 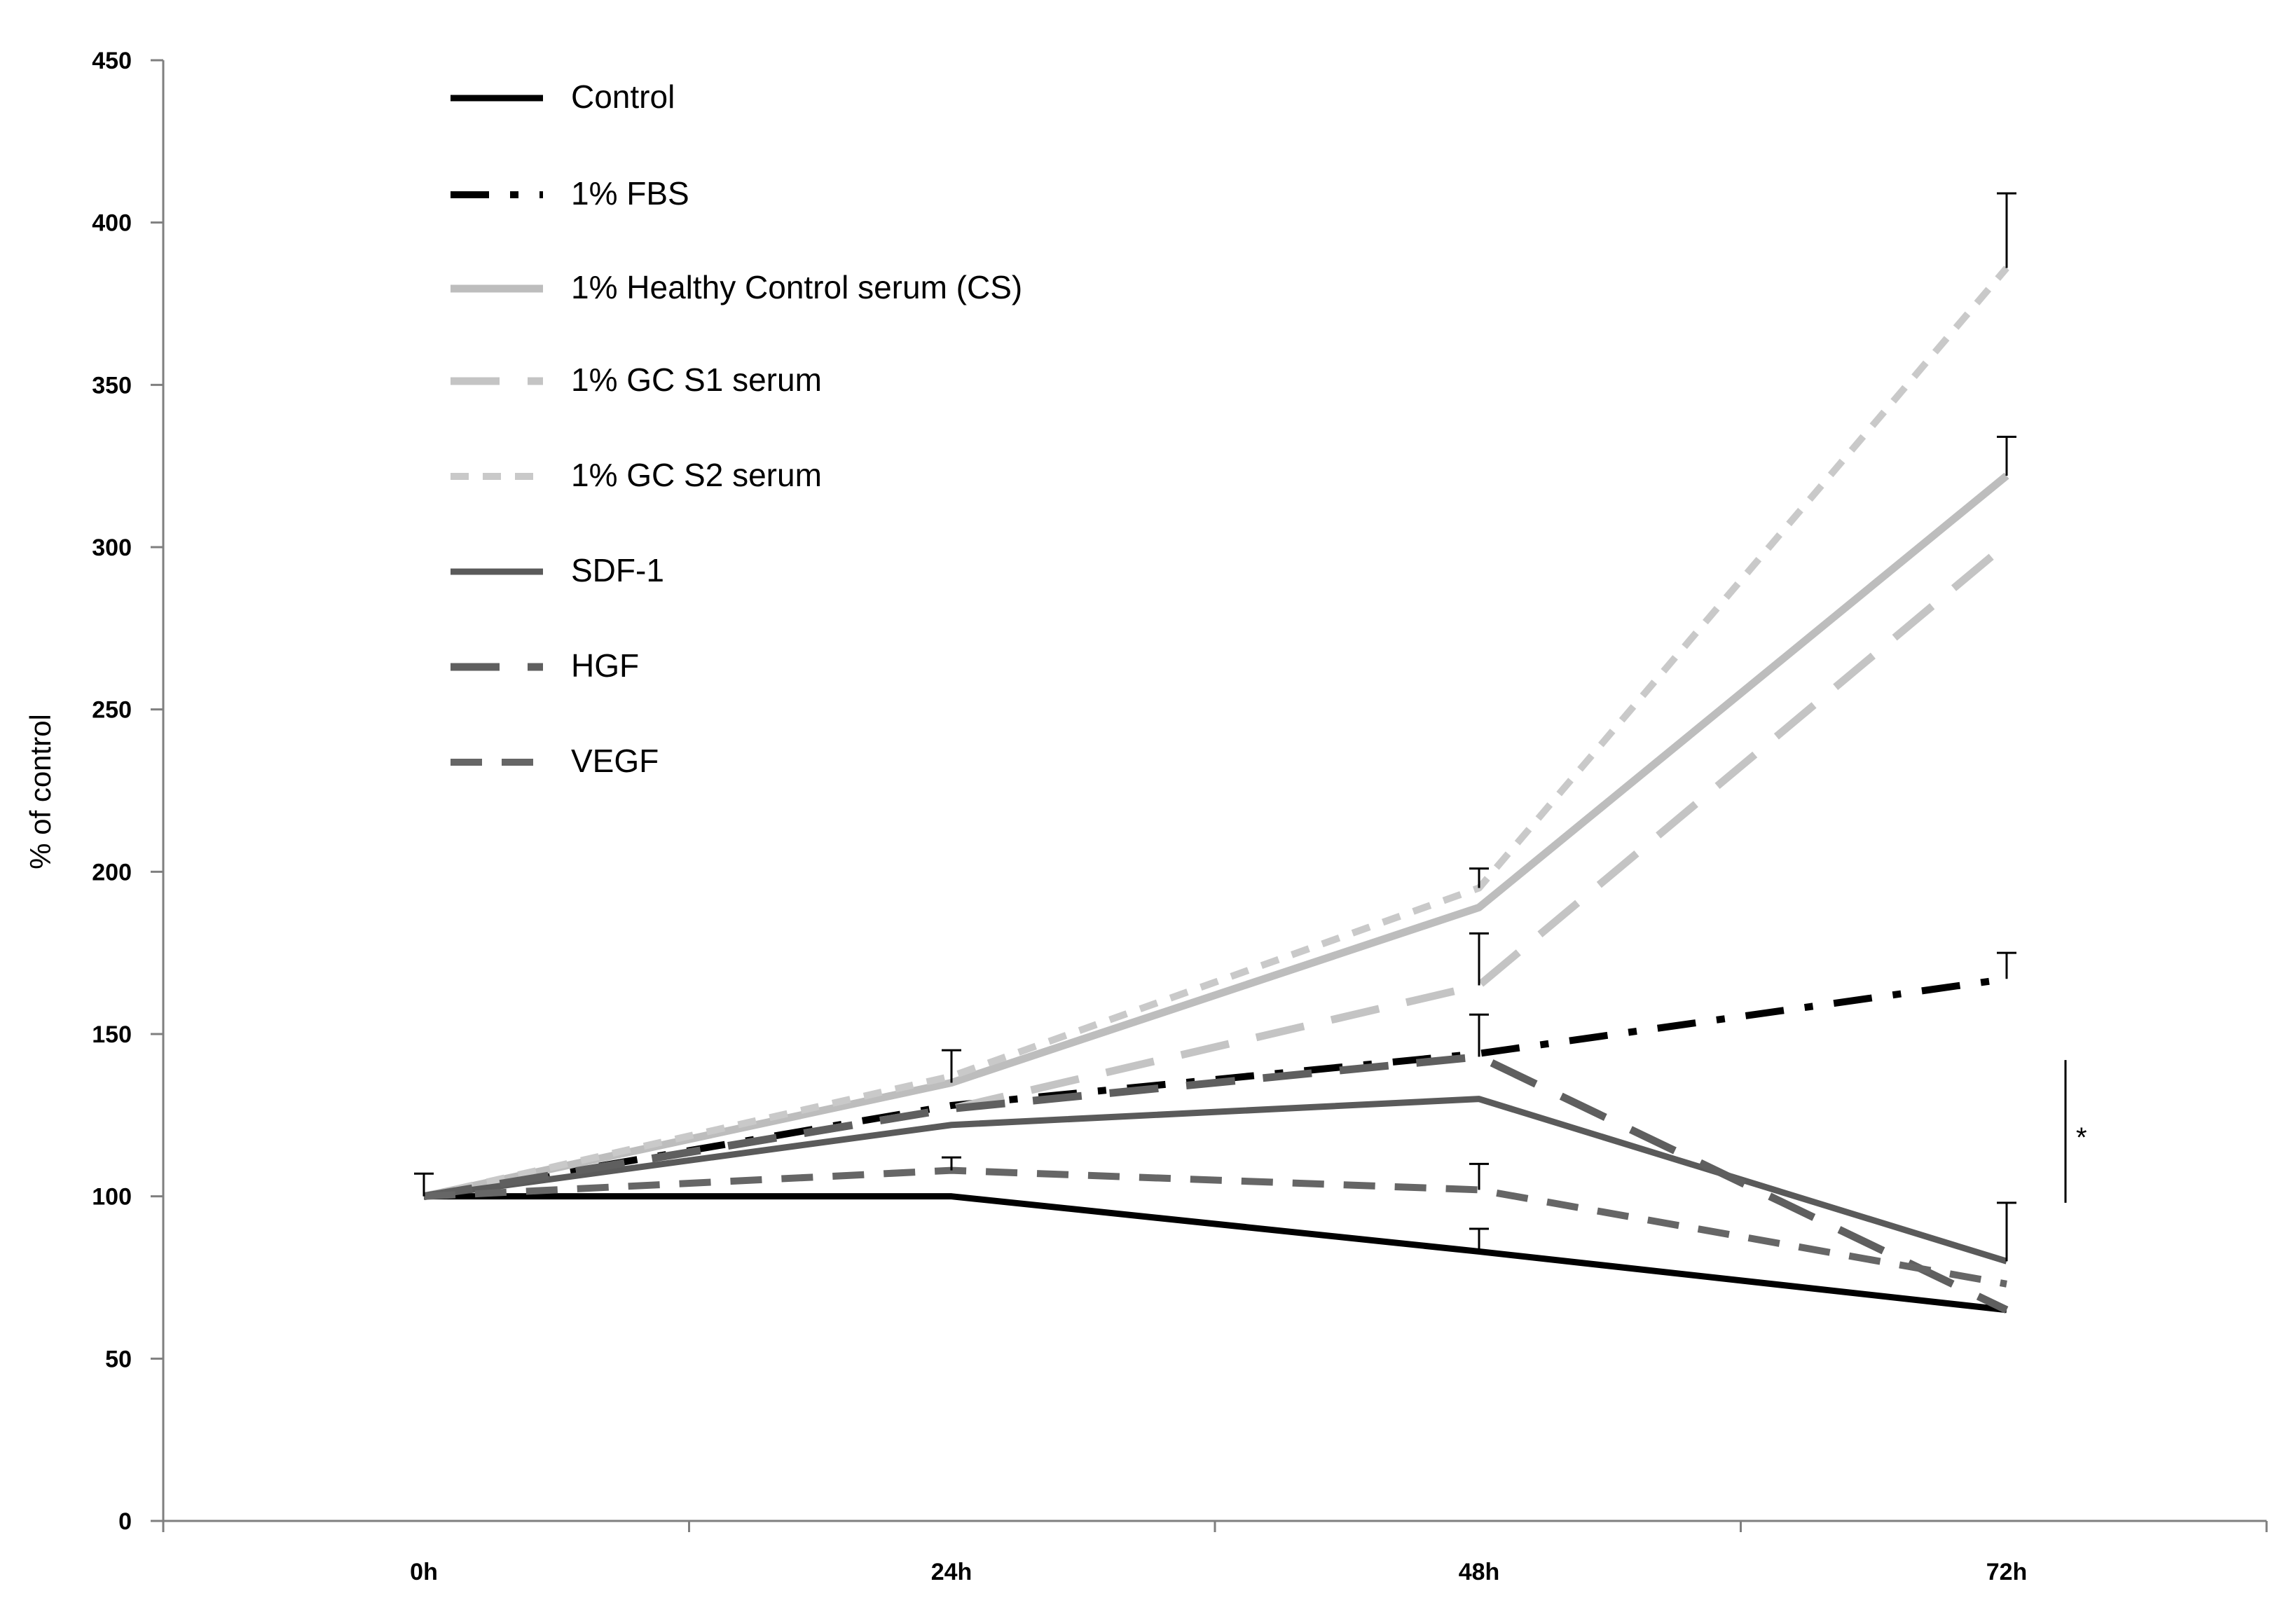 What do you see at coordinates (796, 287) in the screenshot?
I see `legend-label-2: 1% Healthy Control serum (CS)` at bounding box center [796, 287].